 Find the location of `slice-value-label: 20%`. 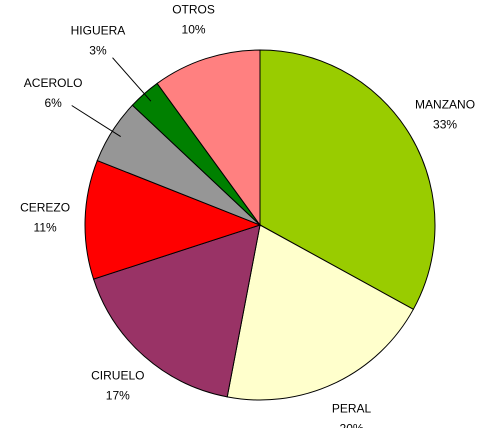

slice-value-label: 20% is located at coordinates (352, 425).